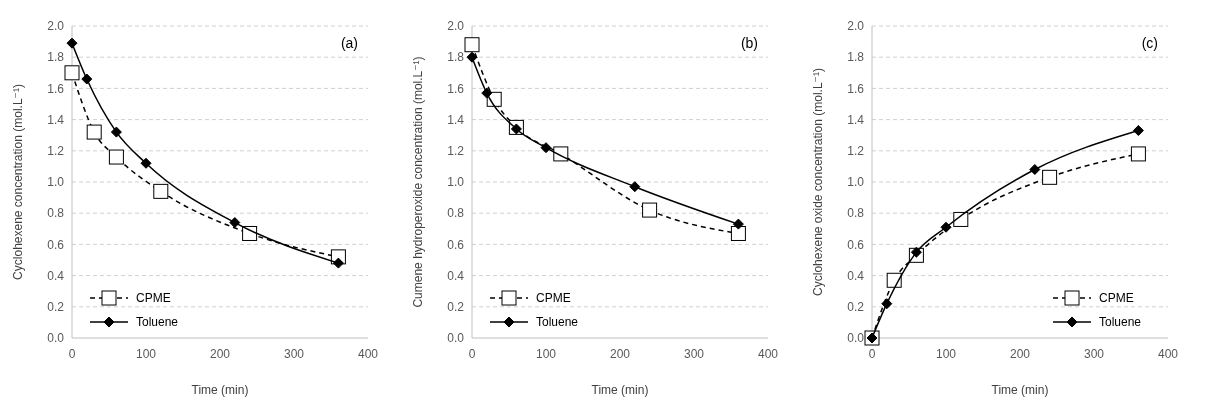  Describe the element at coordinates (349, 43) in the screenshot. I see `annotation: (a)` at that location.